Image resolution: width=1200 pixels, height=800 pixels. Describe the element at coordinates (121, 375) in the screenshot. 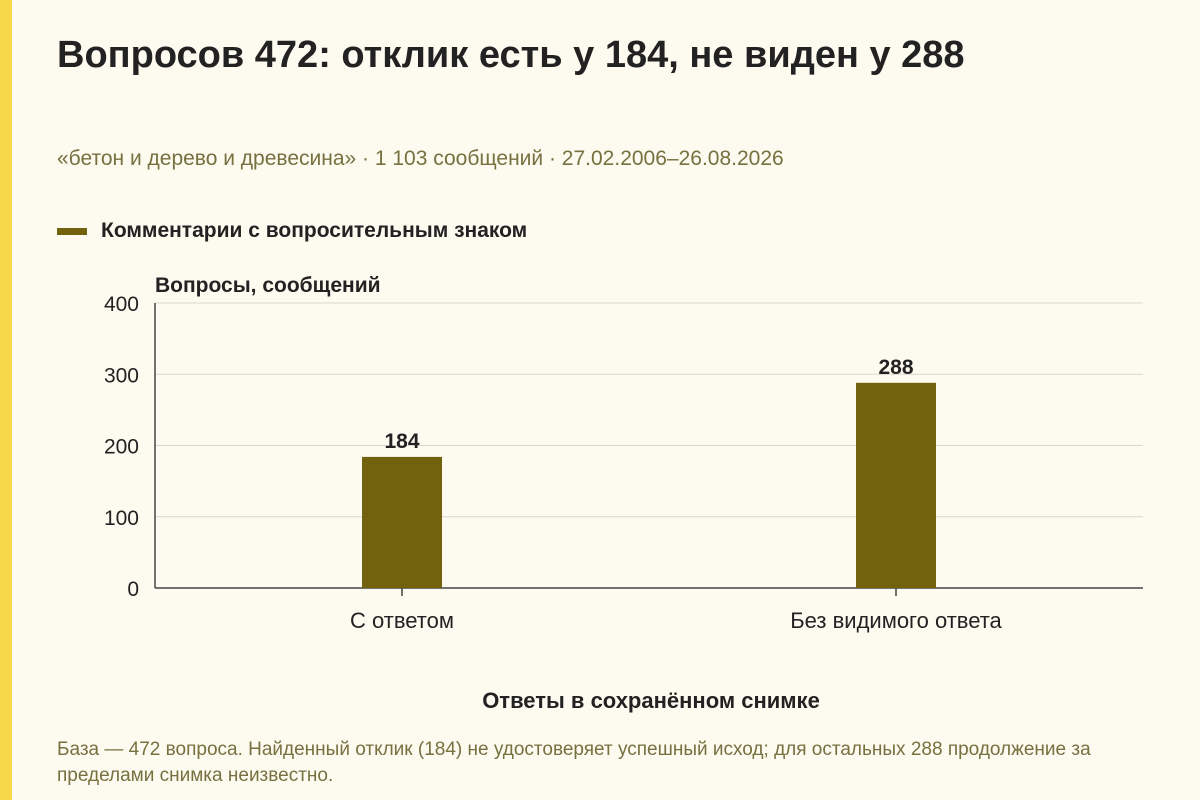

I see `y-tick-label: 300` at that location.